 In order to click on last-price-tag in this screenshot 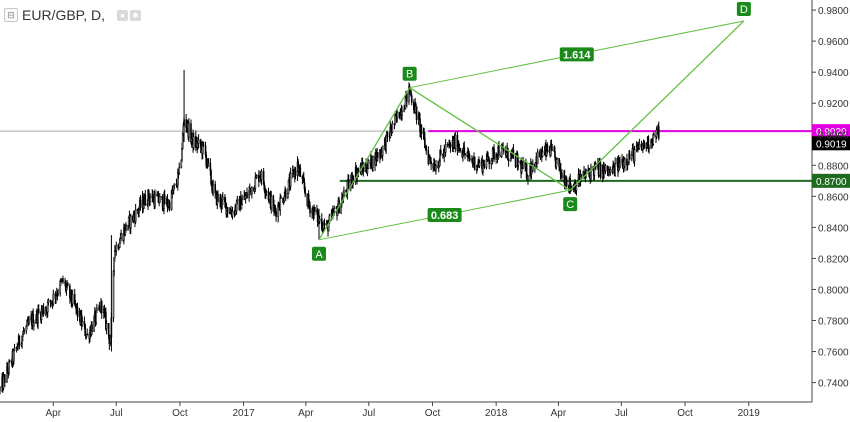, I will do `click(831, 143)`.